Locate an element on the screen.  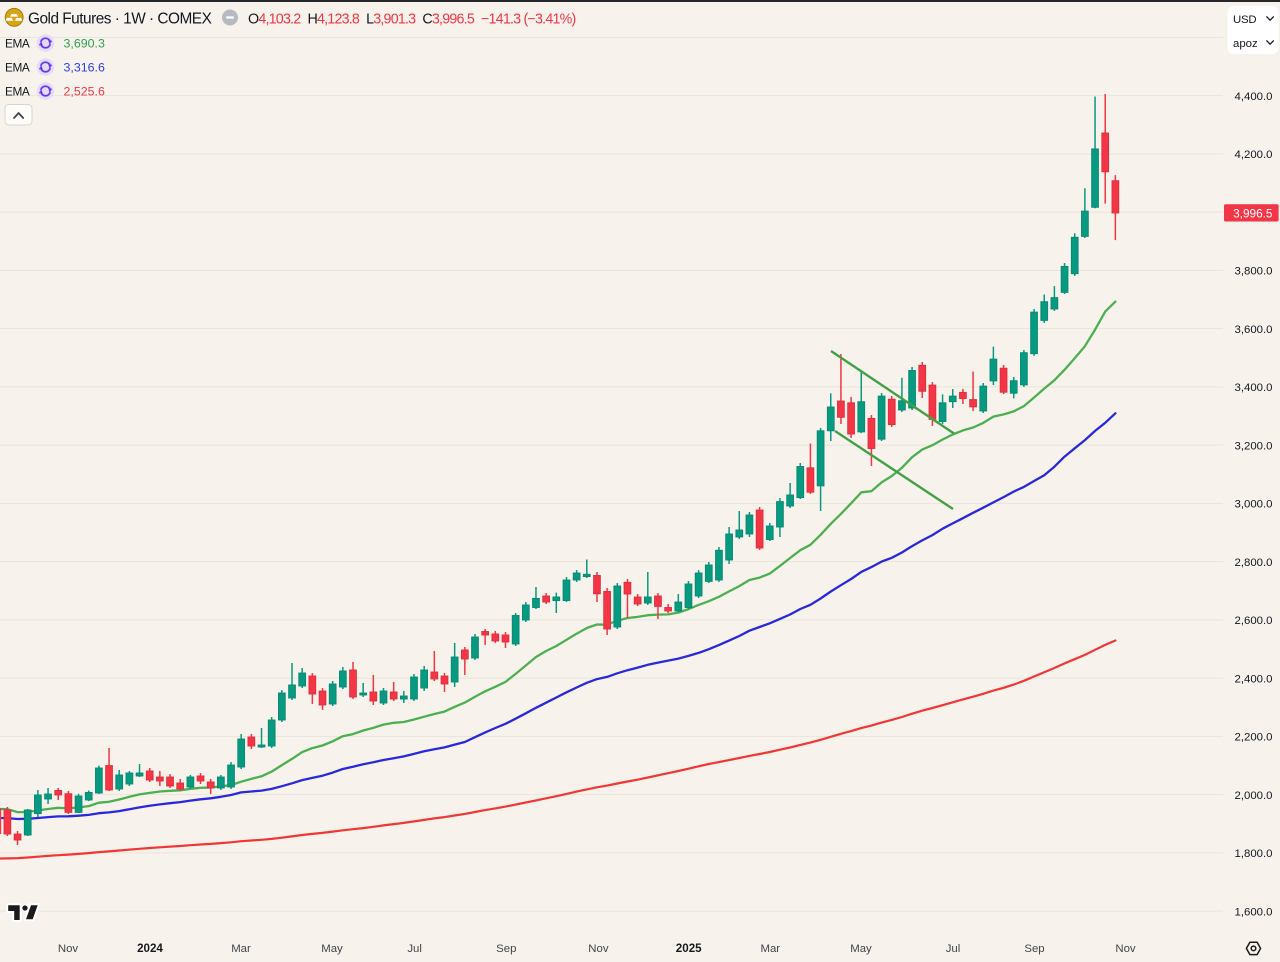
svg-text: 2,400.0 is located at coordinates (1253, 679).